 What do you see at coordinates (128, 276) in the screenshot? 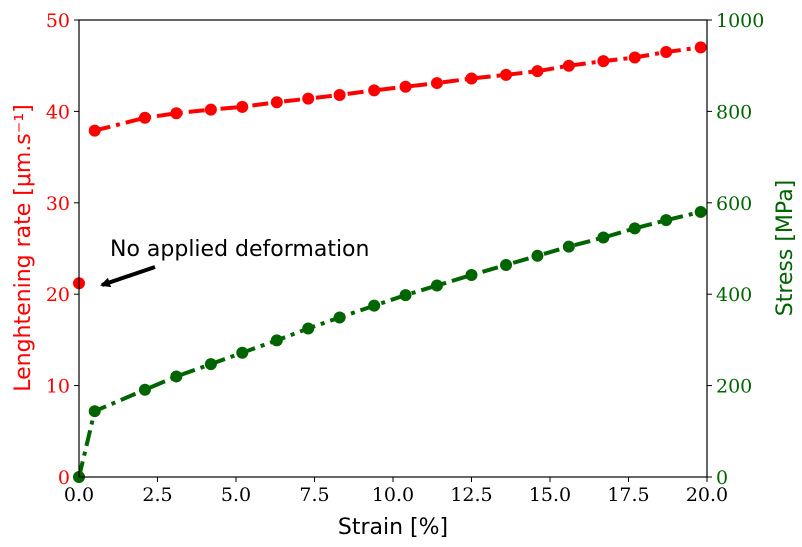
I see `annotation-arrow` at bounding box center [128, 276].